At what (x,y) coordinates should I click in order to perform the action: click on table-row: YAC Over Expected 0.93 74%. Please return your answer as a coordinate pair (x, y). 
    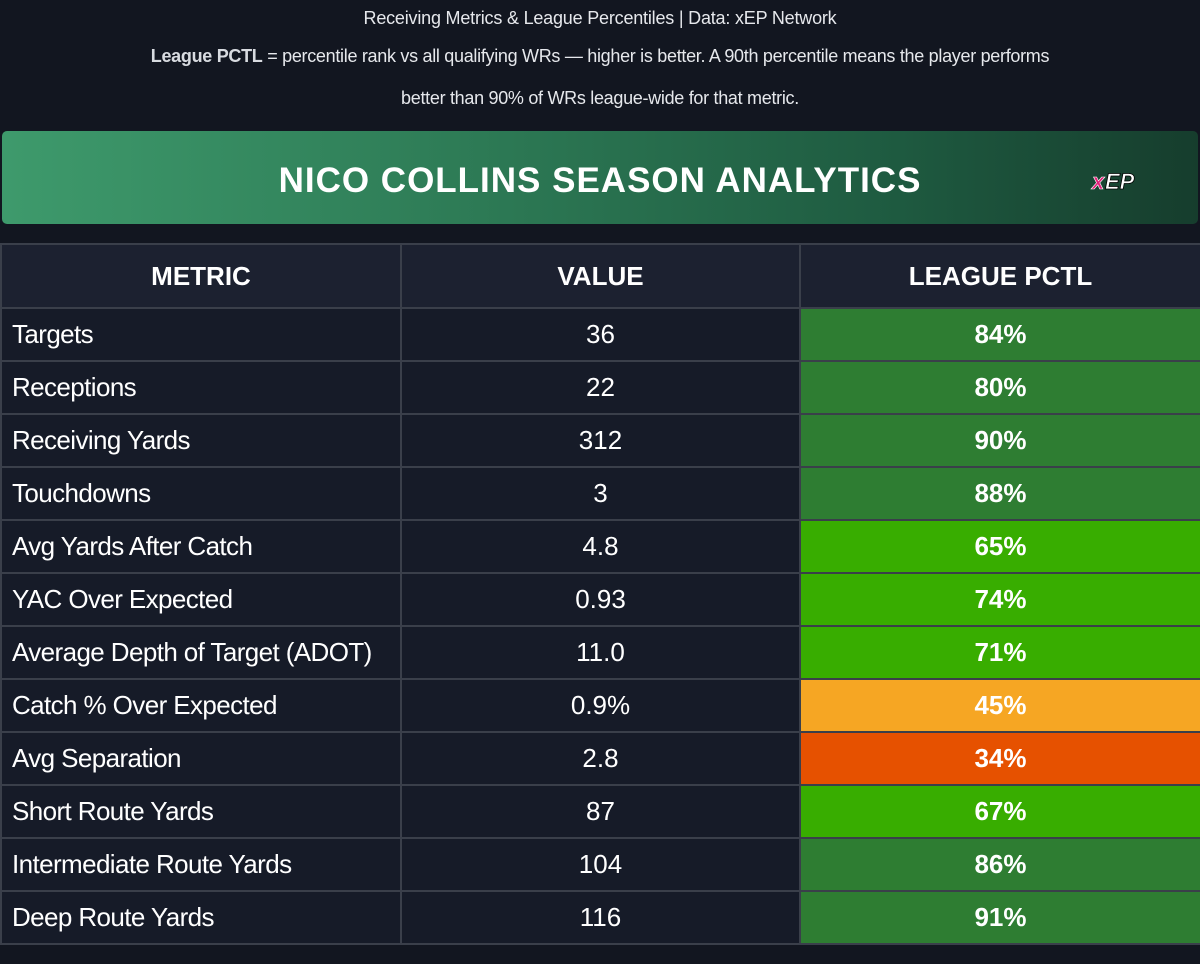
    Looking at the image, I should click on (600, 599).